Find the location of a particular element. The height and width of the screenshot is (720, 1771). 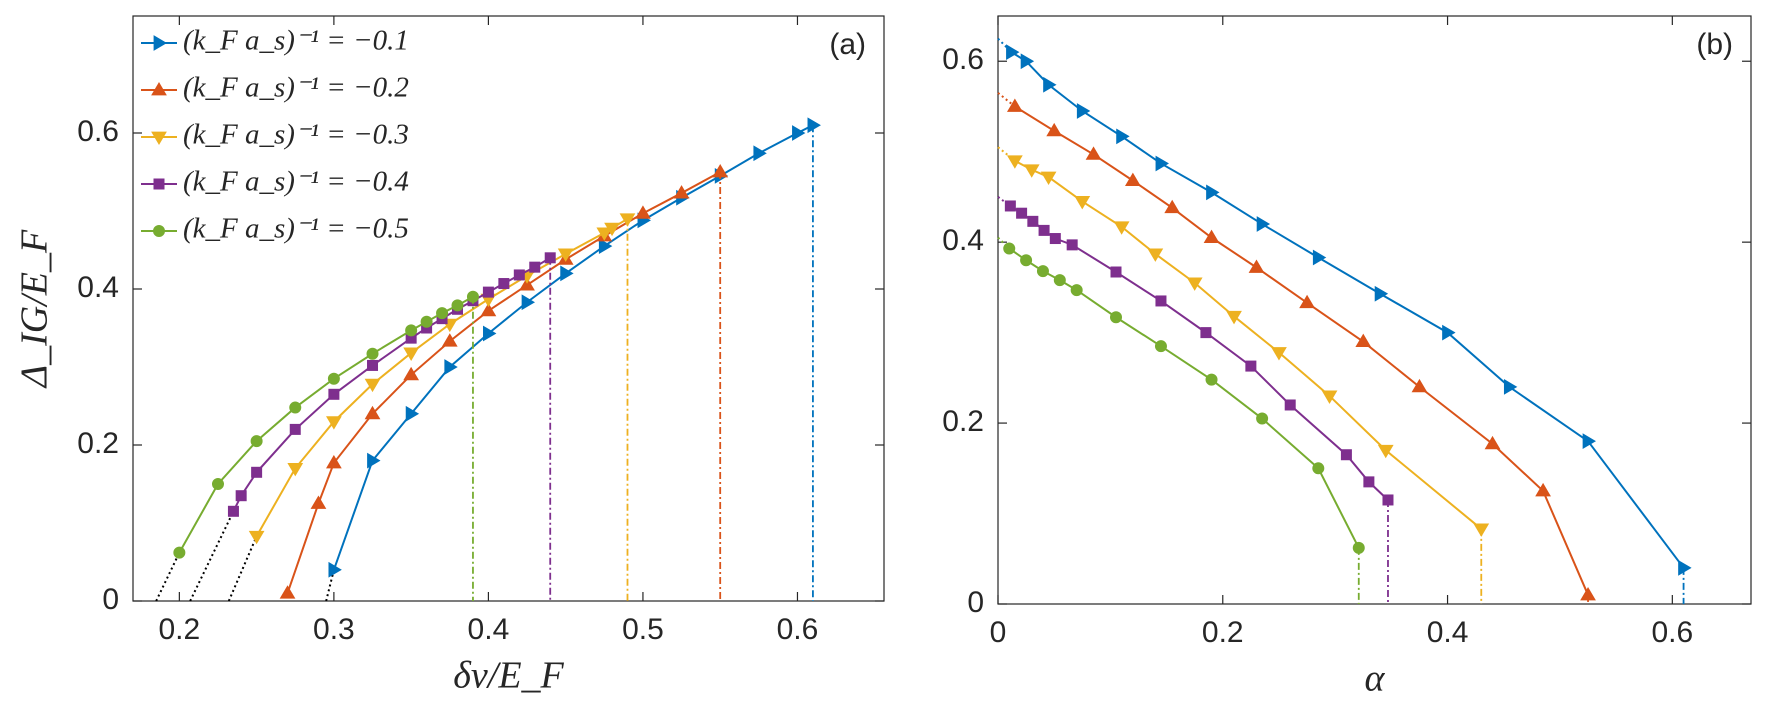

panel-label: (b) is located at coordinates (1714, 44).